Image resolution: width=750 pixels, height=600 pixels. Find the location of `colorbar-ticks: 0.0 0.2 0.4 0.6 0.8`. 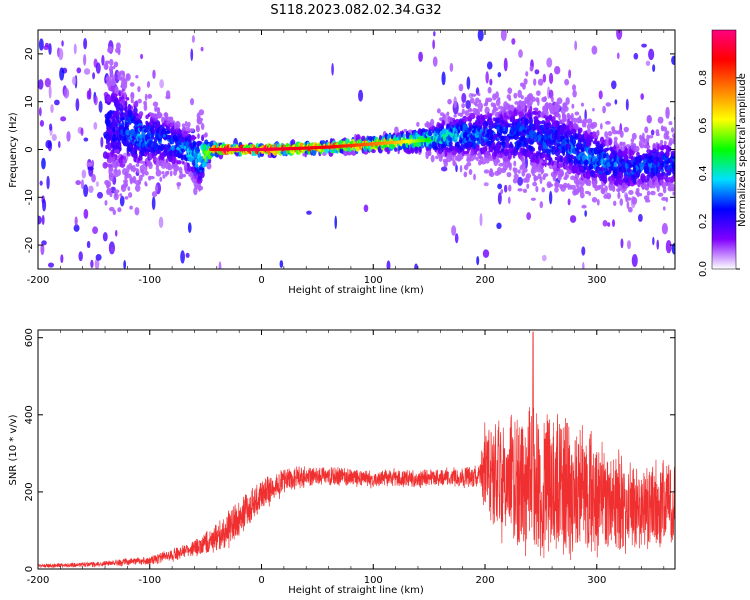

colorbar-ticks: 0.0 0.2 0.4 0.6 0.8 is located at coordinates (719, 173).